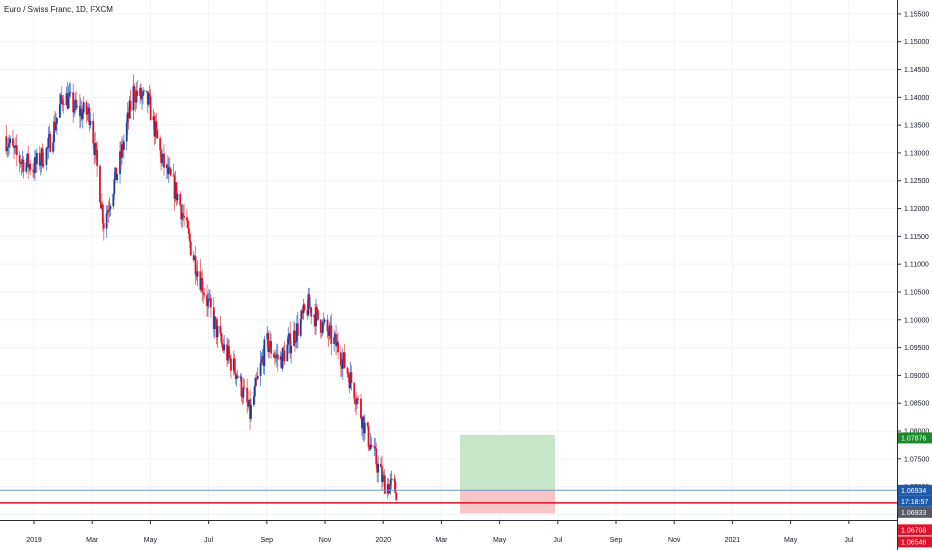 The image size is (932, 550). What do you see at coordinates (916, 70) in the screenshot?
I see `price-tick-label: 1.14500` at bounding box center [916, 70].